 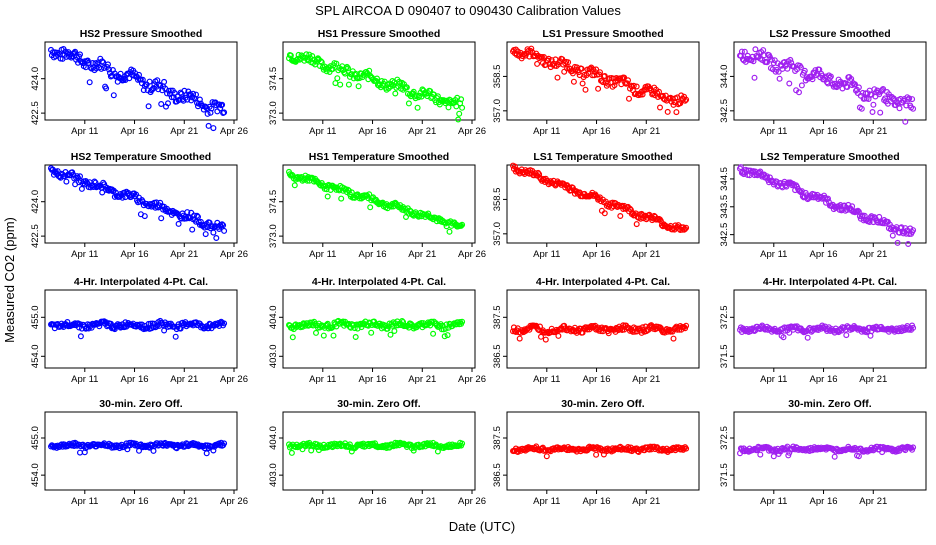 What do you see at coordinates (273, 202) in the screenshot?
I see `y-tick-label: 374.5` at bounding box center [273, 202].